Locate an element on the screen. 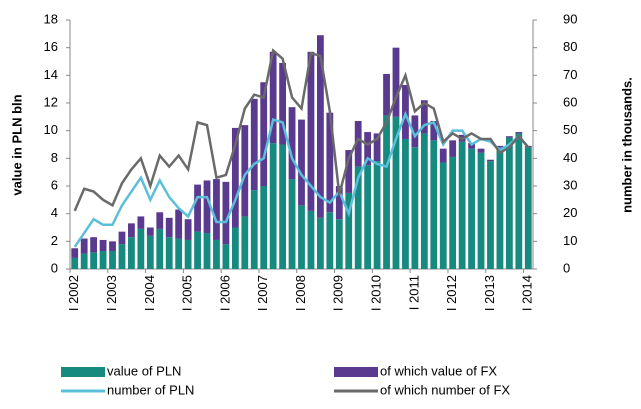  x-tick-label: I 2007 is located at coordinates (262, 293).